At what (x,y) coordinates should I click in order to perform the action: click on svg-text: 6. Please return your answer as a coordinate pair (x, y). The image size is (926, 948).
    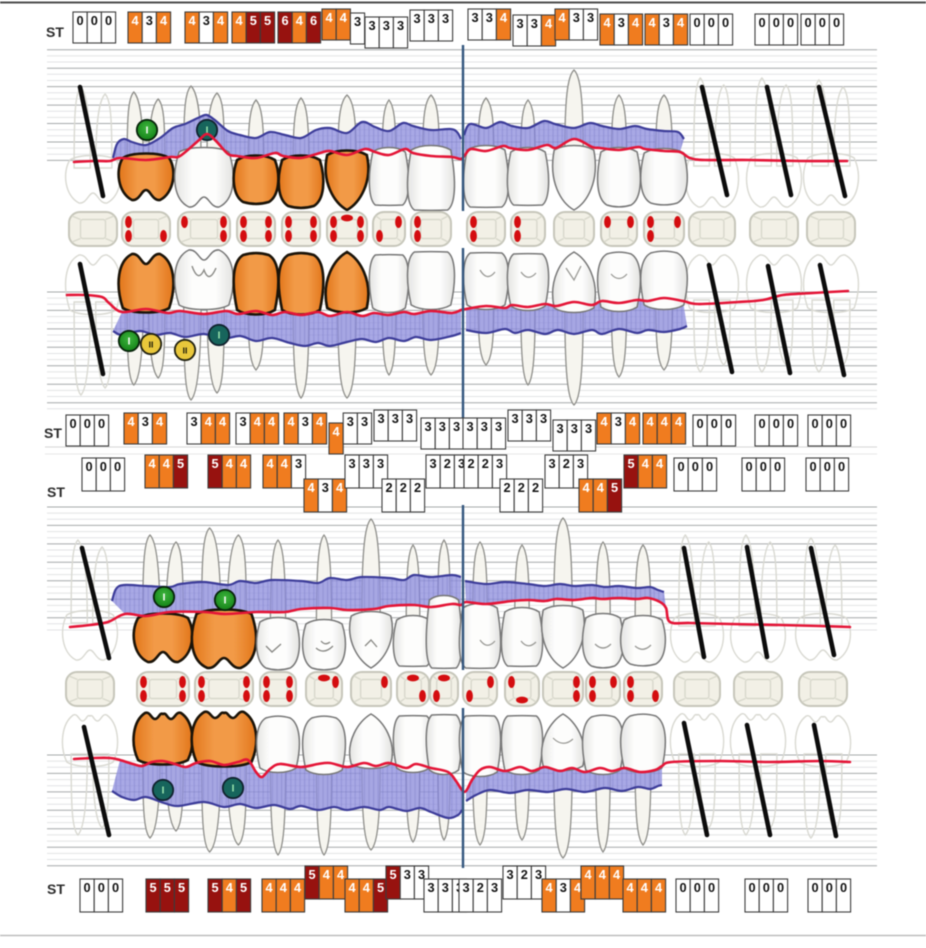
    Looking at the image, I should click on (313, 20).